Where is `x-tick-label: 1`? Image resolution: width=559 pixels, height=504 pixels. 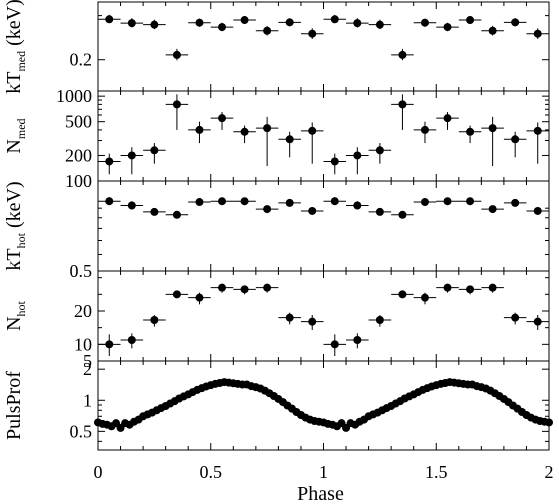 x-tick-label: 1 is located at coordinates (323, 472).